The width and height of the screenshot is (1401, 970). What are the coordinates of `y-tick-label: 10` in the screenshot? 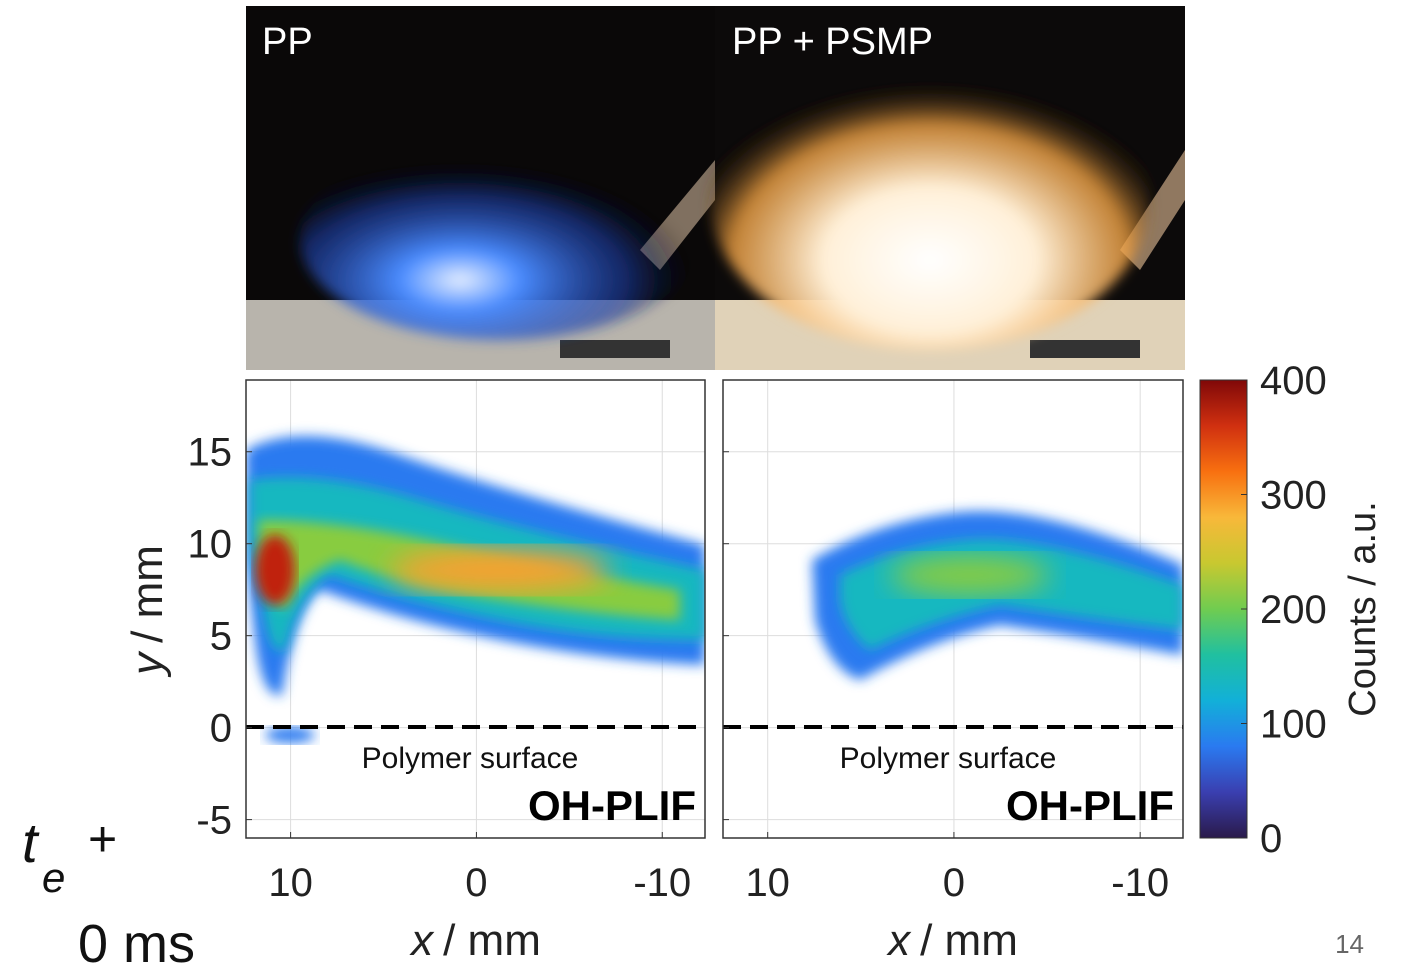 It's located at (210, 545).